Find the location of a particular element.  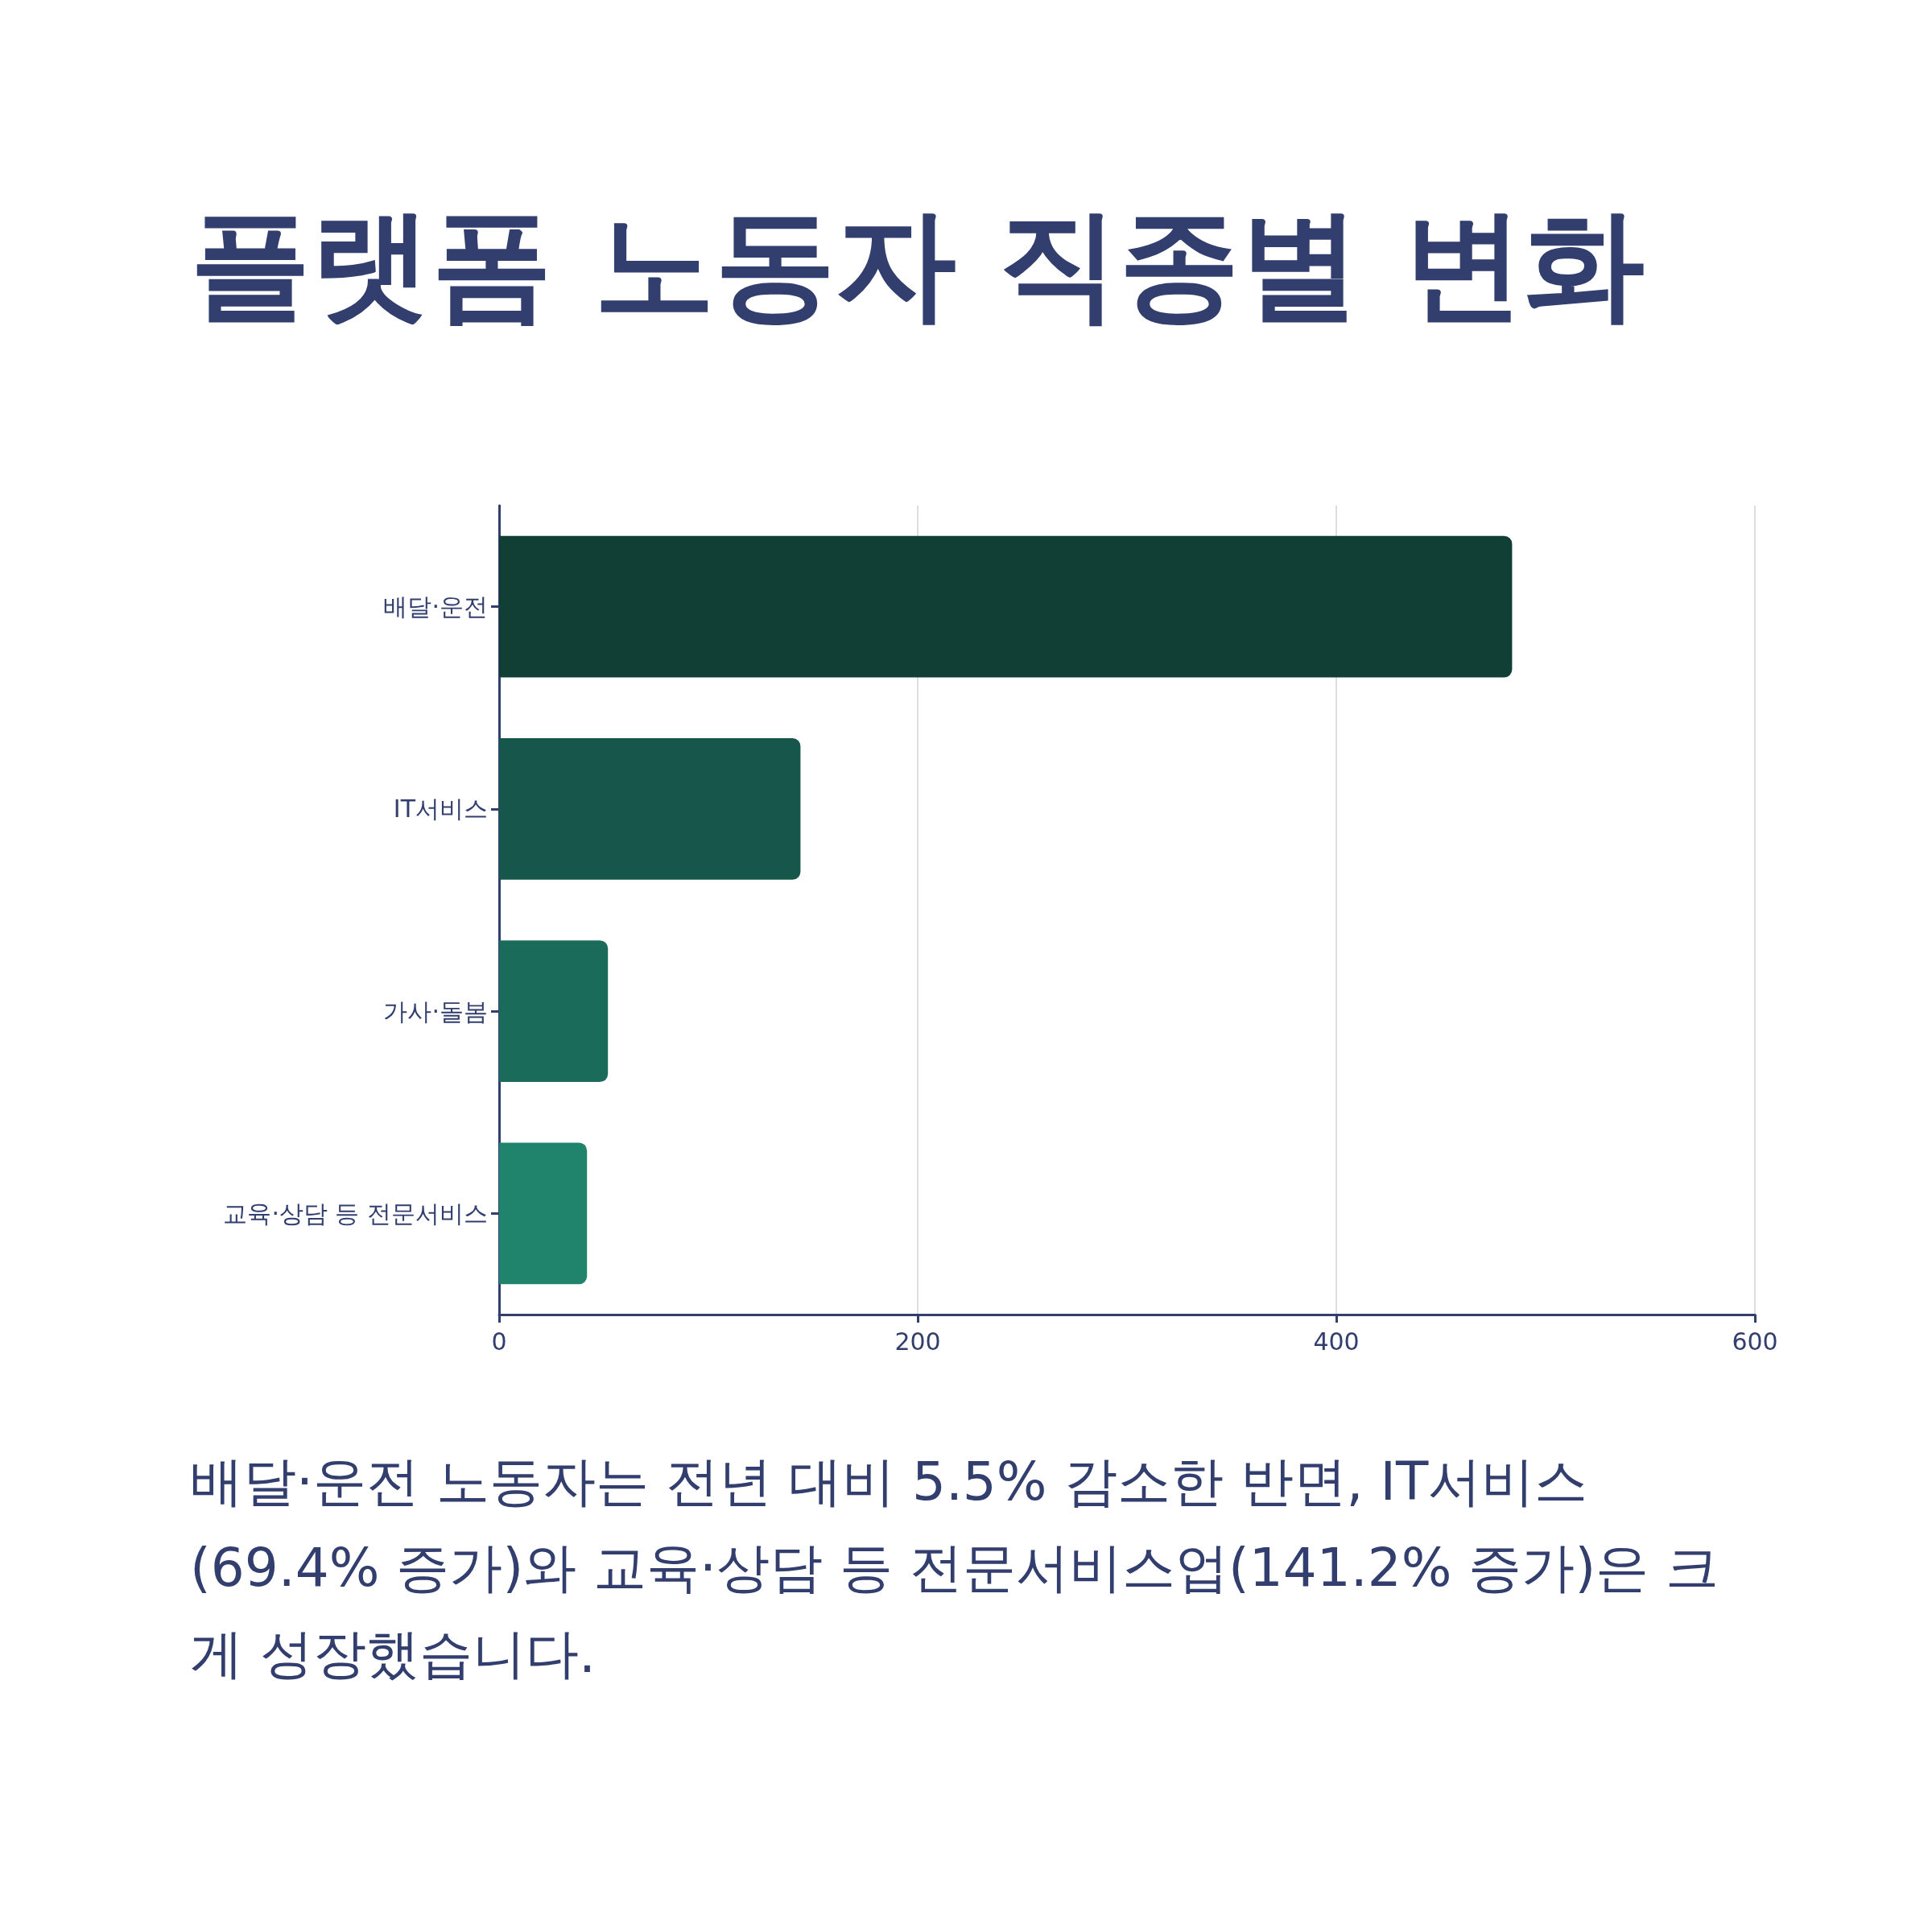

x-tick-label: 600 is located at coordinates (1755, 1341).